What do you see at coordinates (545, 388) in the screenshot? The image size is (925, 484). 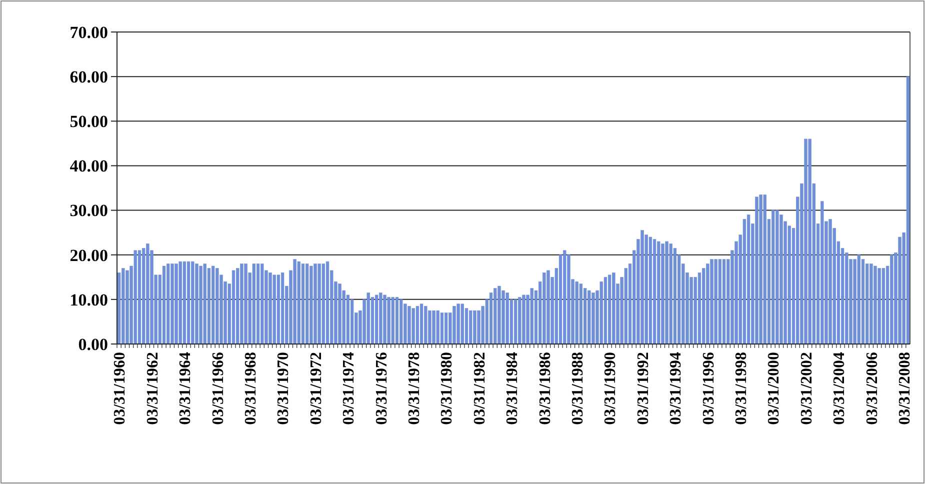 I see `x-tick-label: 03/31/1986` at bounding box center [545, 388].